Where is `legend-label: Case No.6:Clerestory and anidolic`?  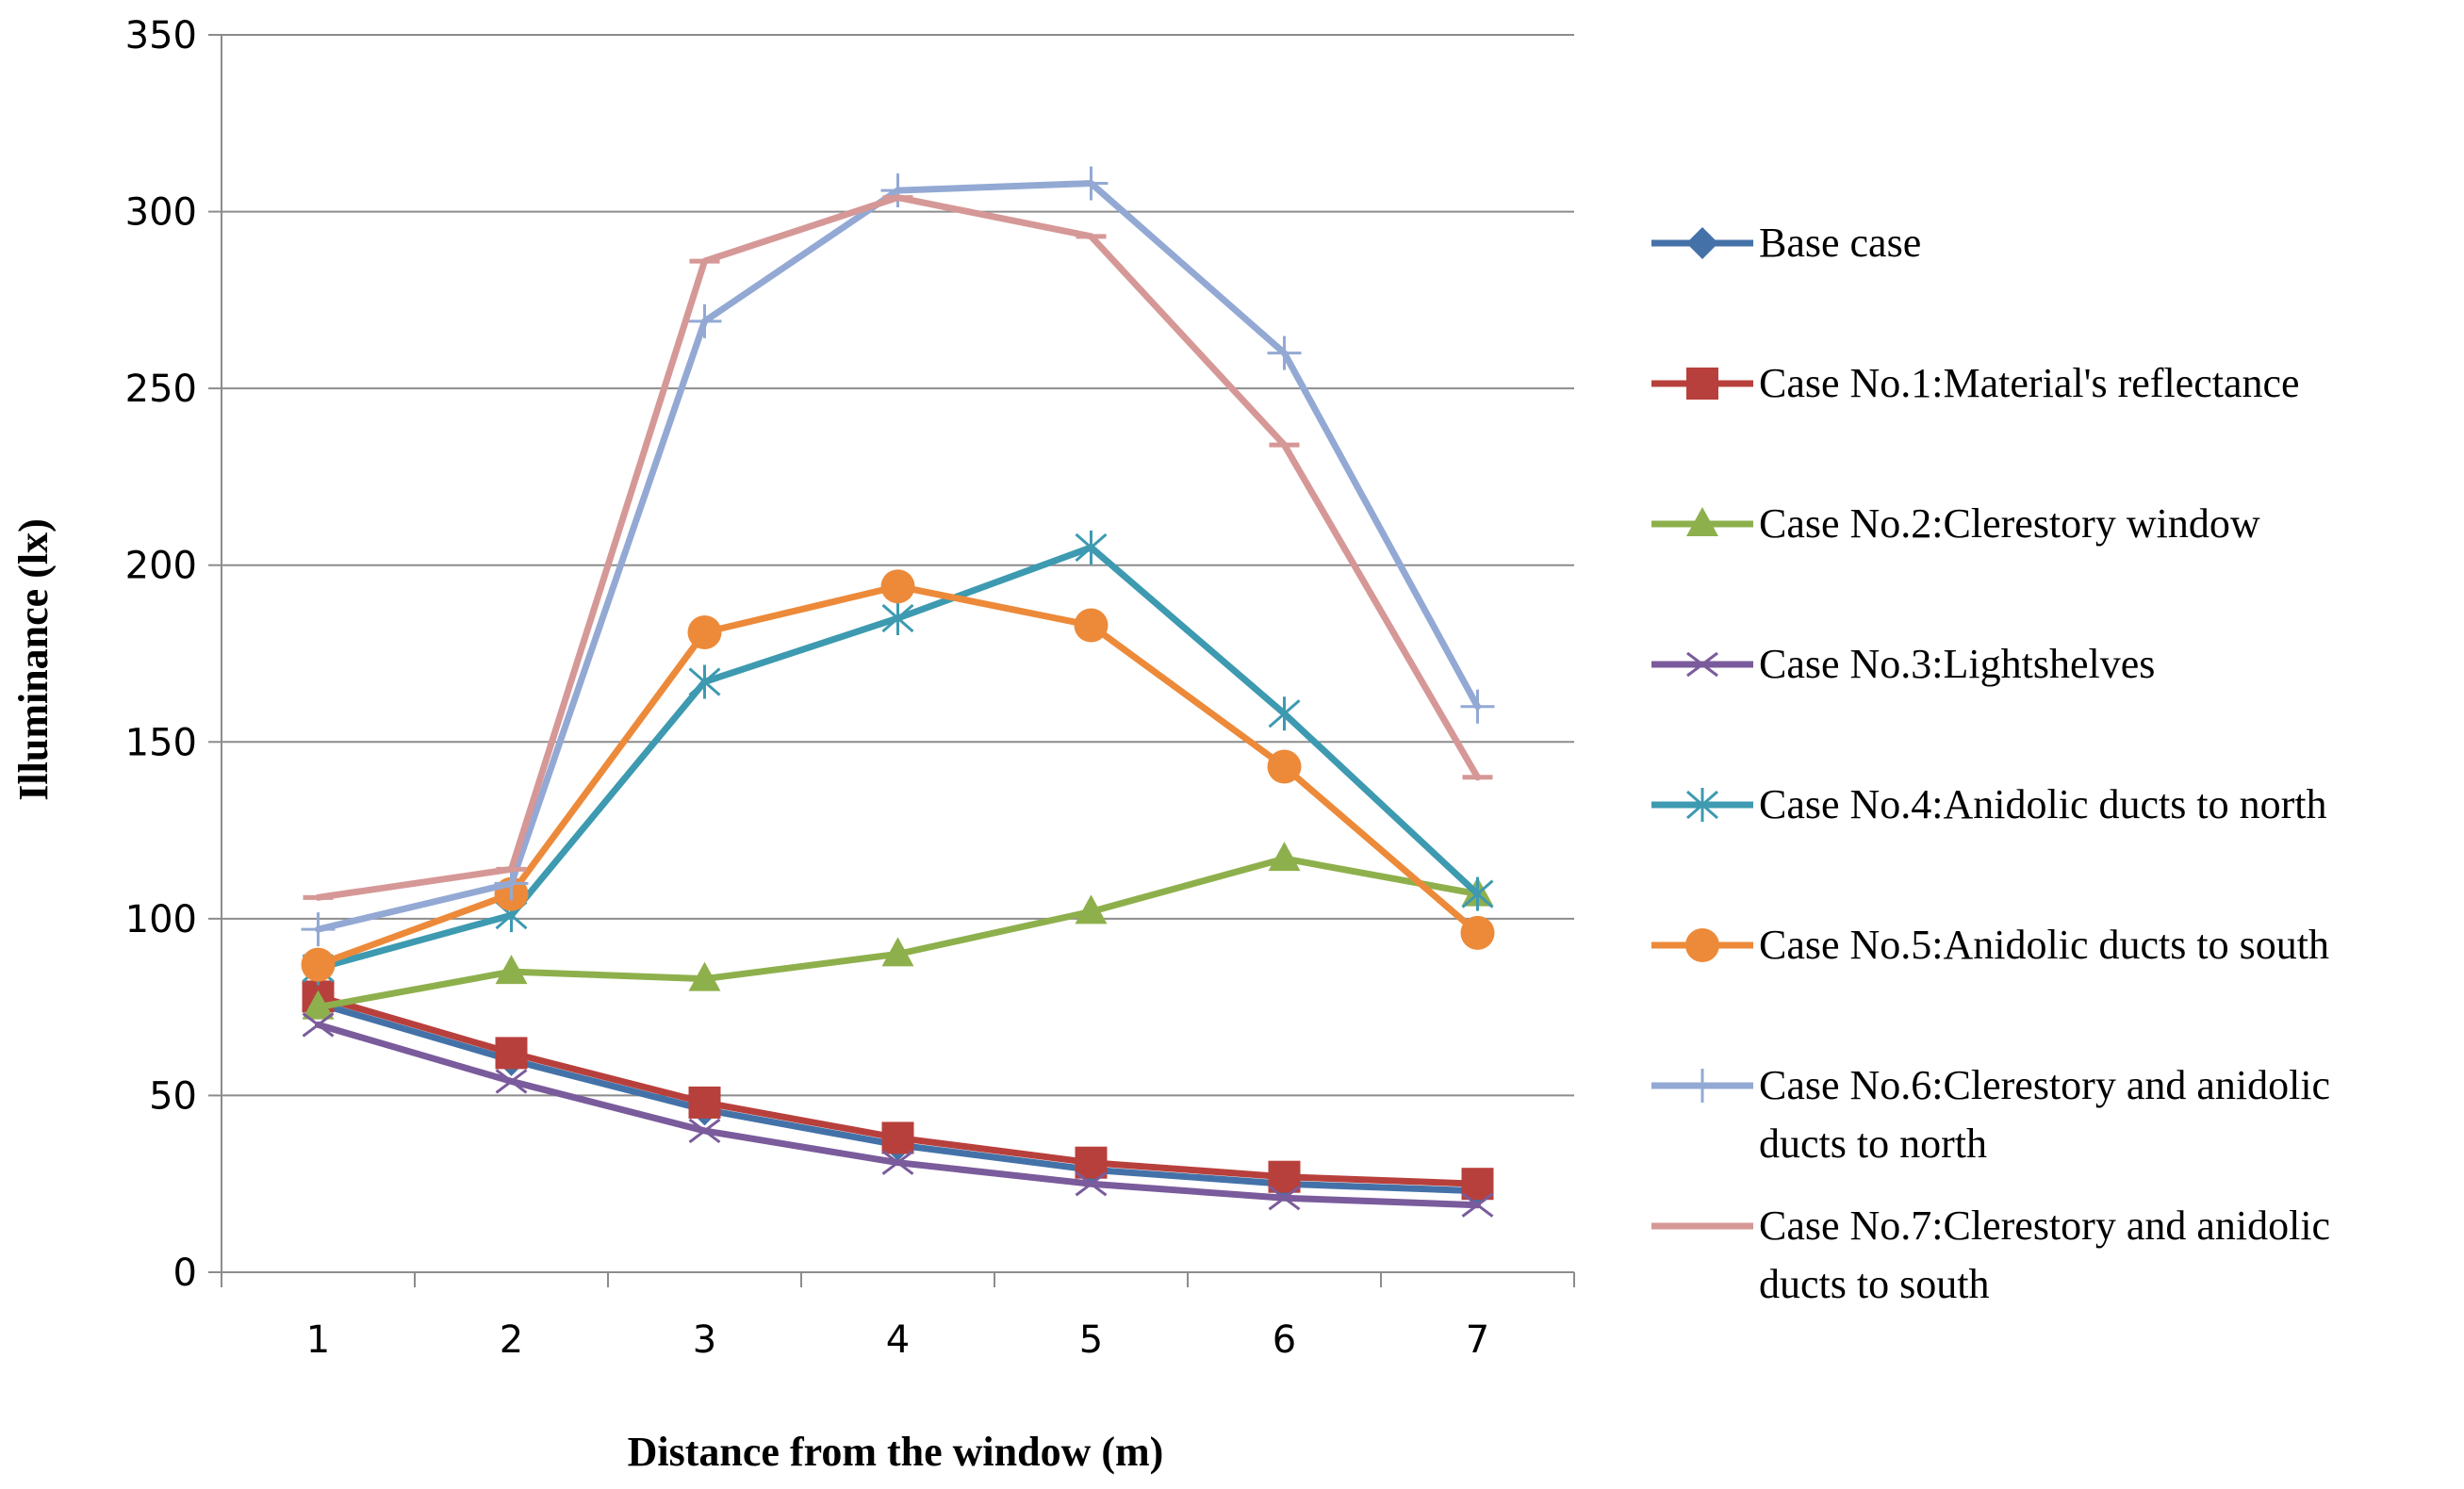 legend-label: Case No.6:Clerestory and anidolic is located at coordinates (2045, 1085).